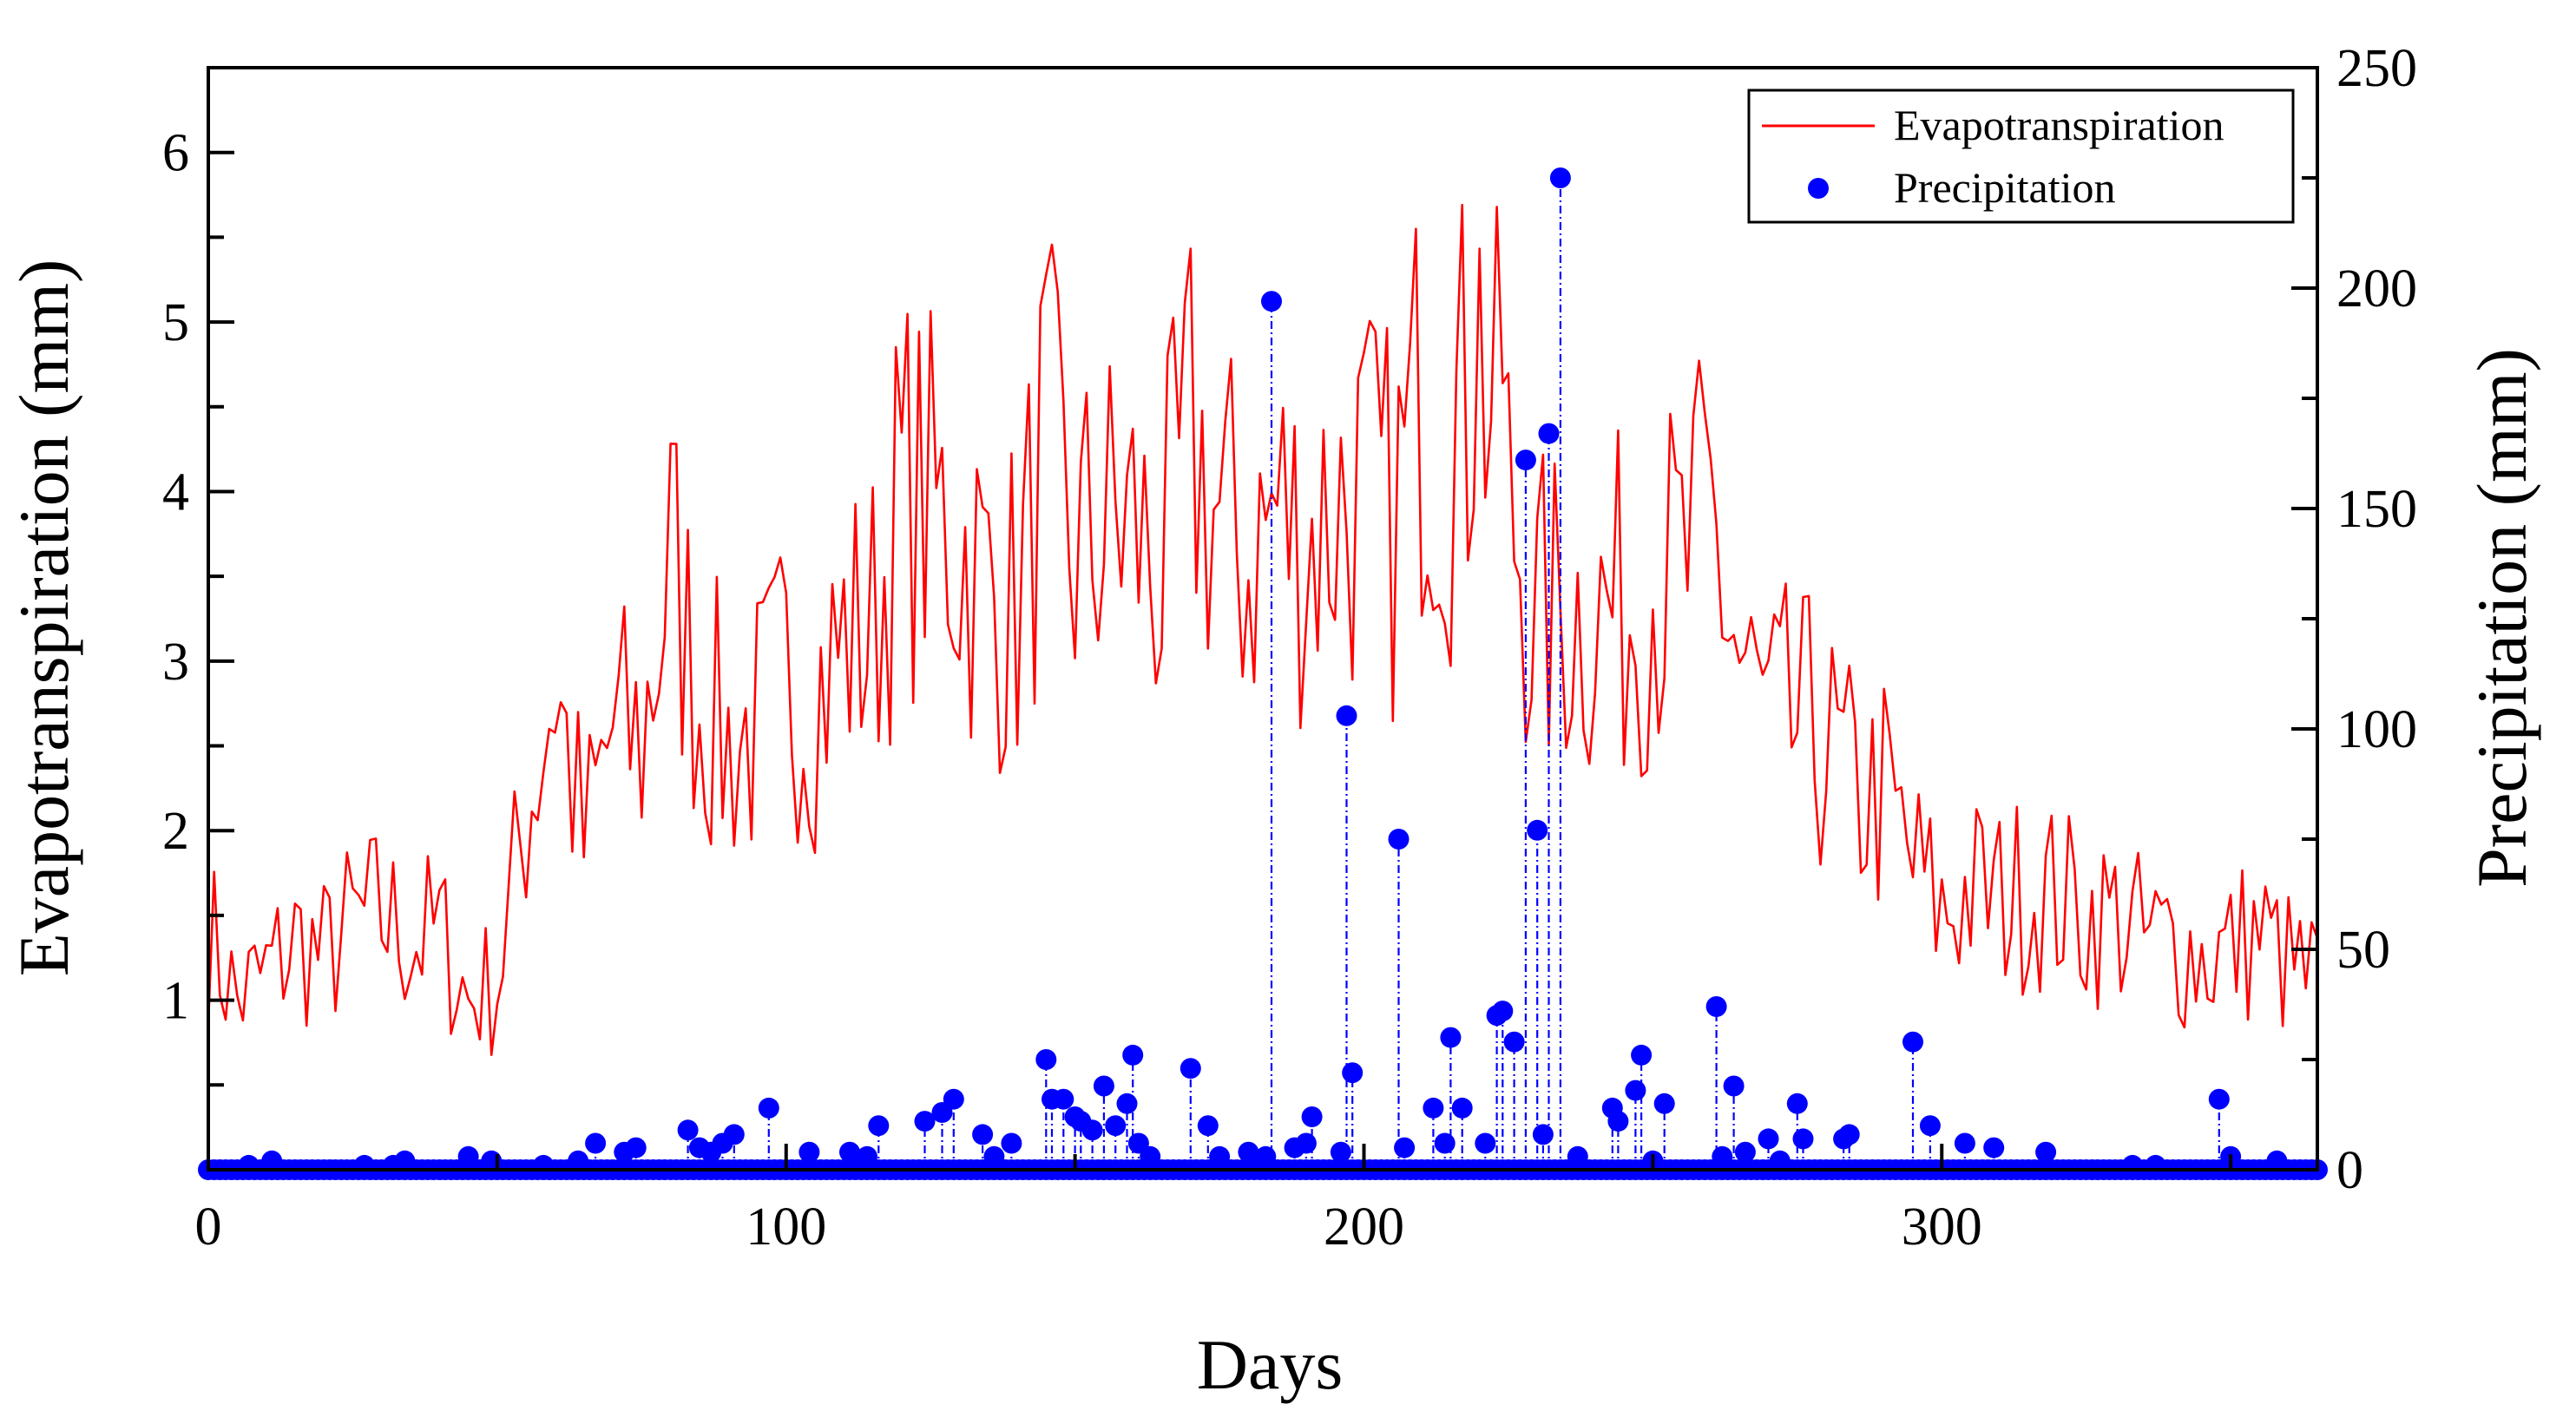  What do you see at coordinates (2349, 1170) in the screenshot?
I see `right-y-tick-label: 0` at bounding box center [2349, 1170].